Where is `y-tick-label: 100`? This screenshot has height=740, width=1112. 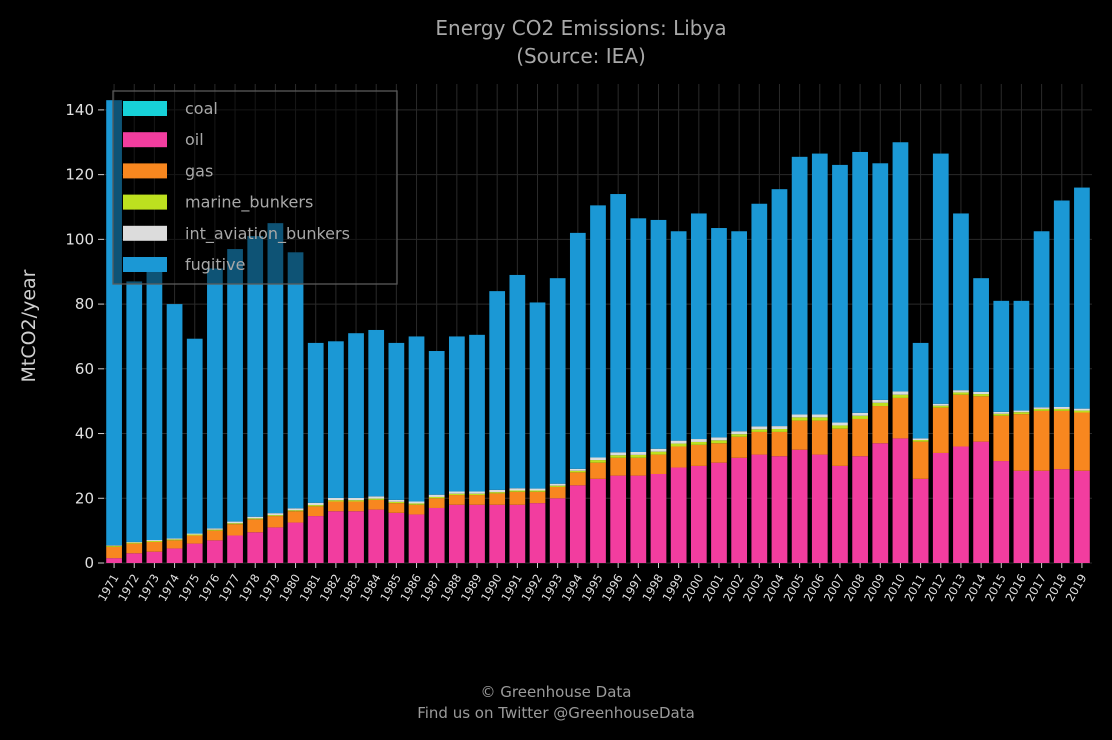
y-tick-label: 100 is located at coordinates (79, 239).